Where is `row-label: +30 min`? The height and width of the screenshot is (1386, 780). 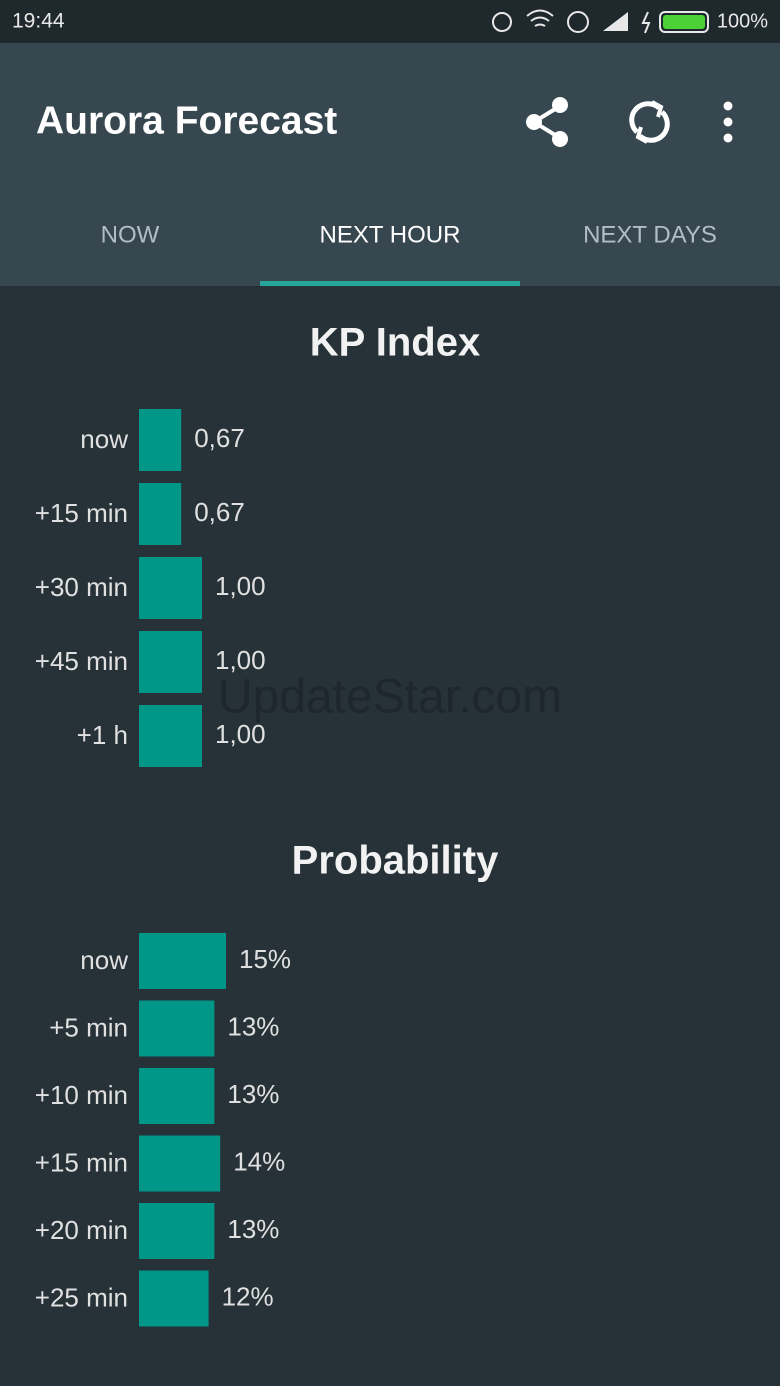 row-label: +30 min is located at coordinates (81, 587).